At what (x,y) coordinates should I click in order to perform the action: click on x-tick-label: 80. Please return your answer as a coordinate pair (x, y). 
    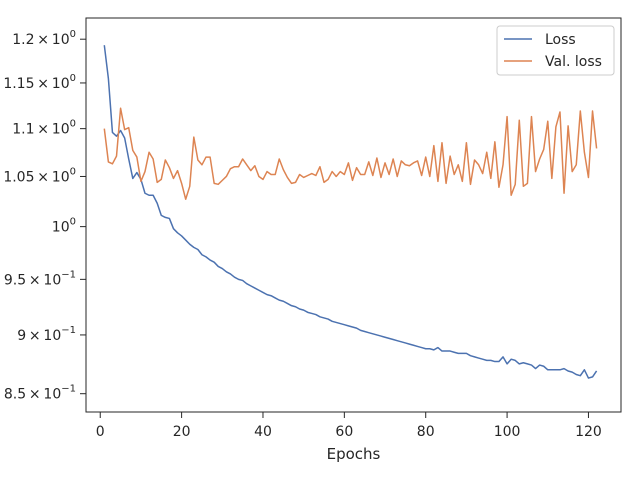
    Looking at the image, I should click on (426, 432).